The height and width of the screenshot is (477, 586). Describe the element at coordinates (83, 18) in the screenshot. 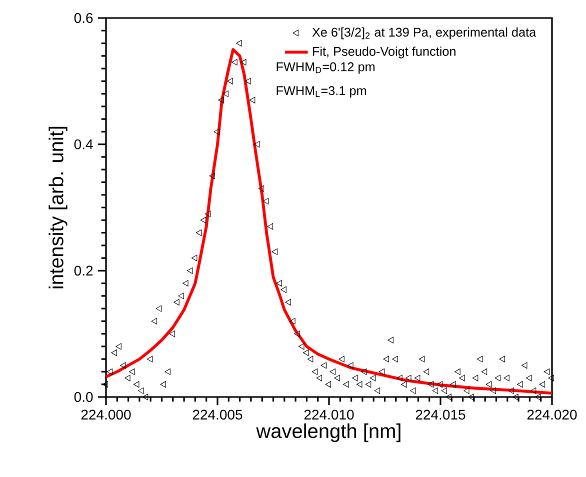

I see `y-tick-label: 0.6` at that location.